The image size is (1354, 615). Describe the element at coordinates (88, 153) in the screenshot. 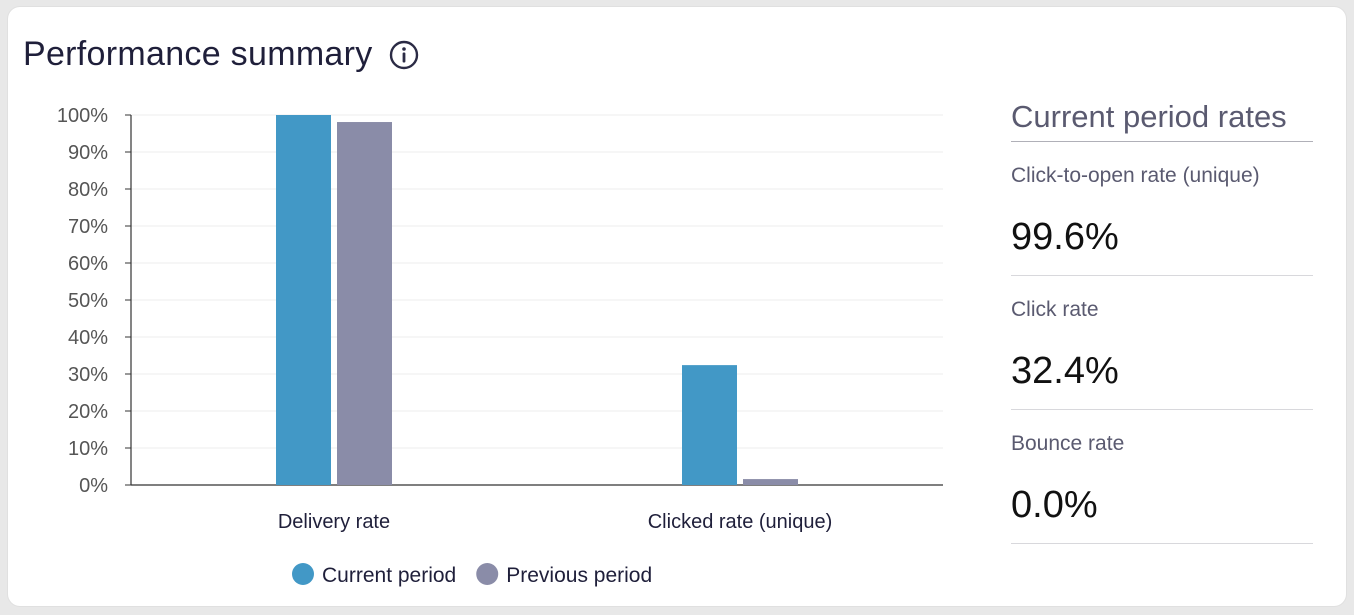

I see `y-tick-label: 90%` at that location.